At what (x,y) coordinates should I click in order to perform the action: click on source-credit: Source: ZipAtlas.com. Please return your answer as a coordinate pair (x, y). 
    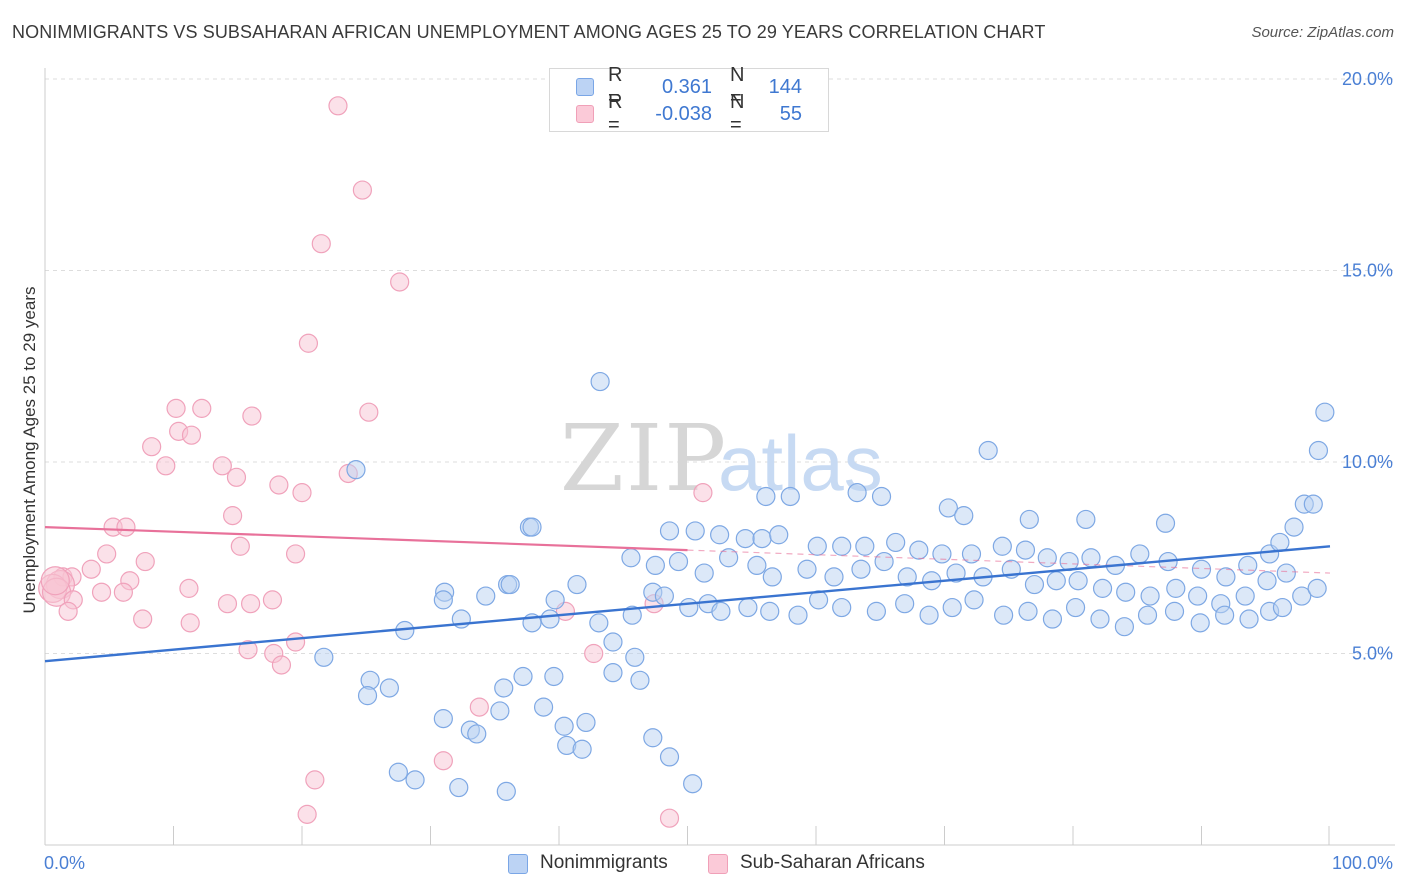
    Looking at the image, I should click on (1322, 32).